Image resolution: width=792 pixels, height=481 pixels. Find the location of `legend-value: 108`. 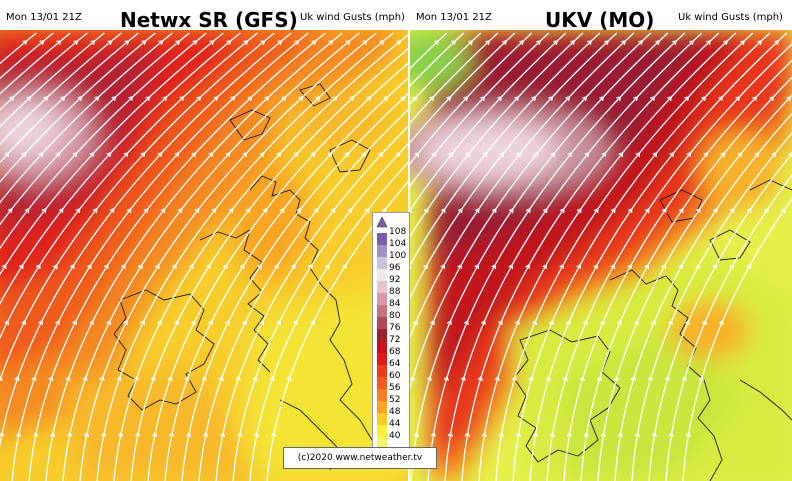

legend-value: 108 is located at coordinates (398, 232).